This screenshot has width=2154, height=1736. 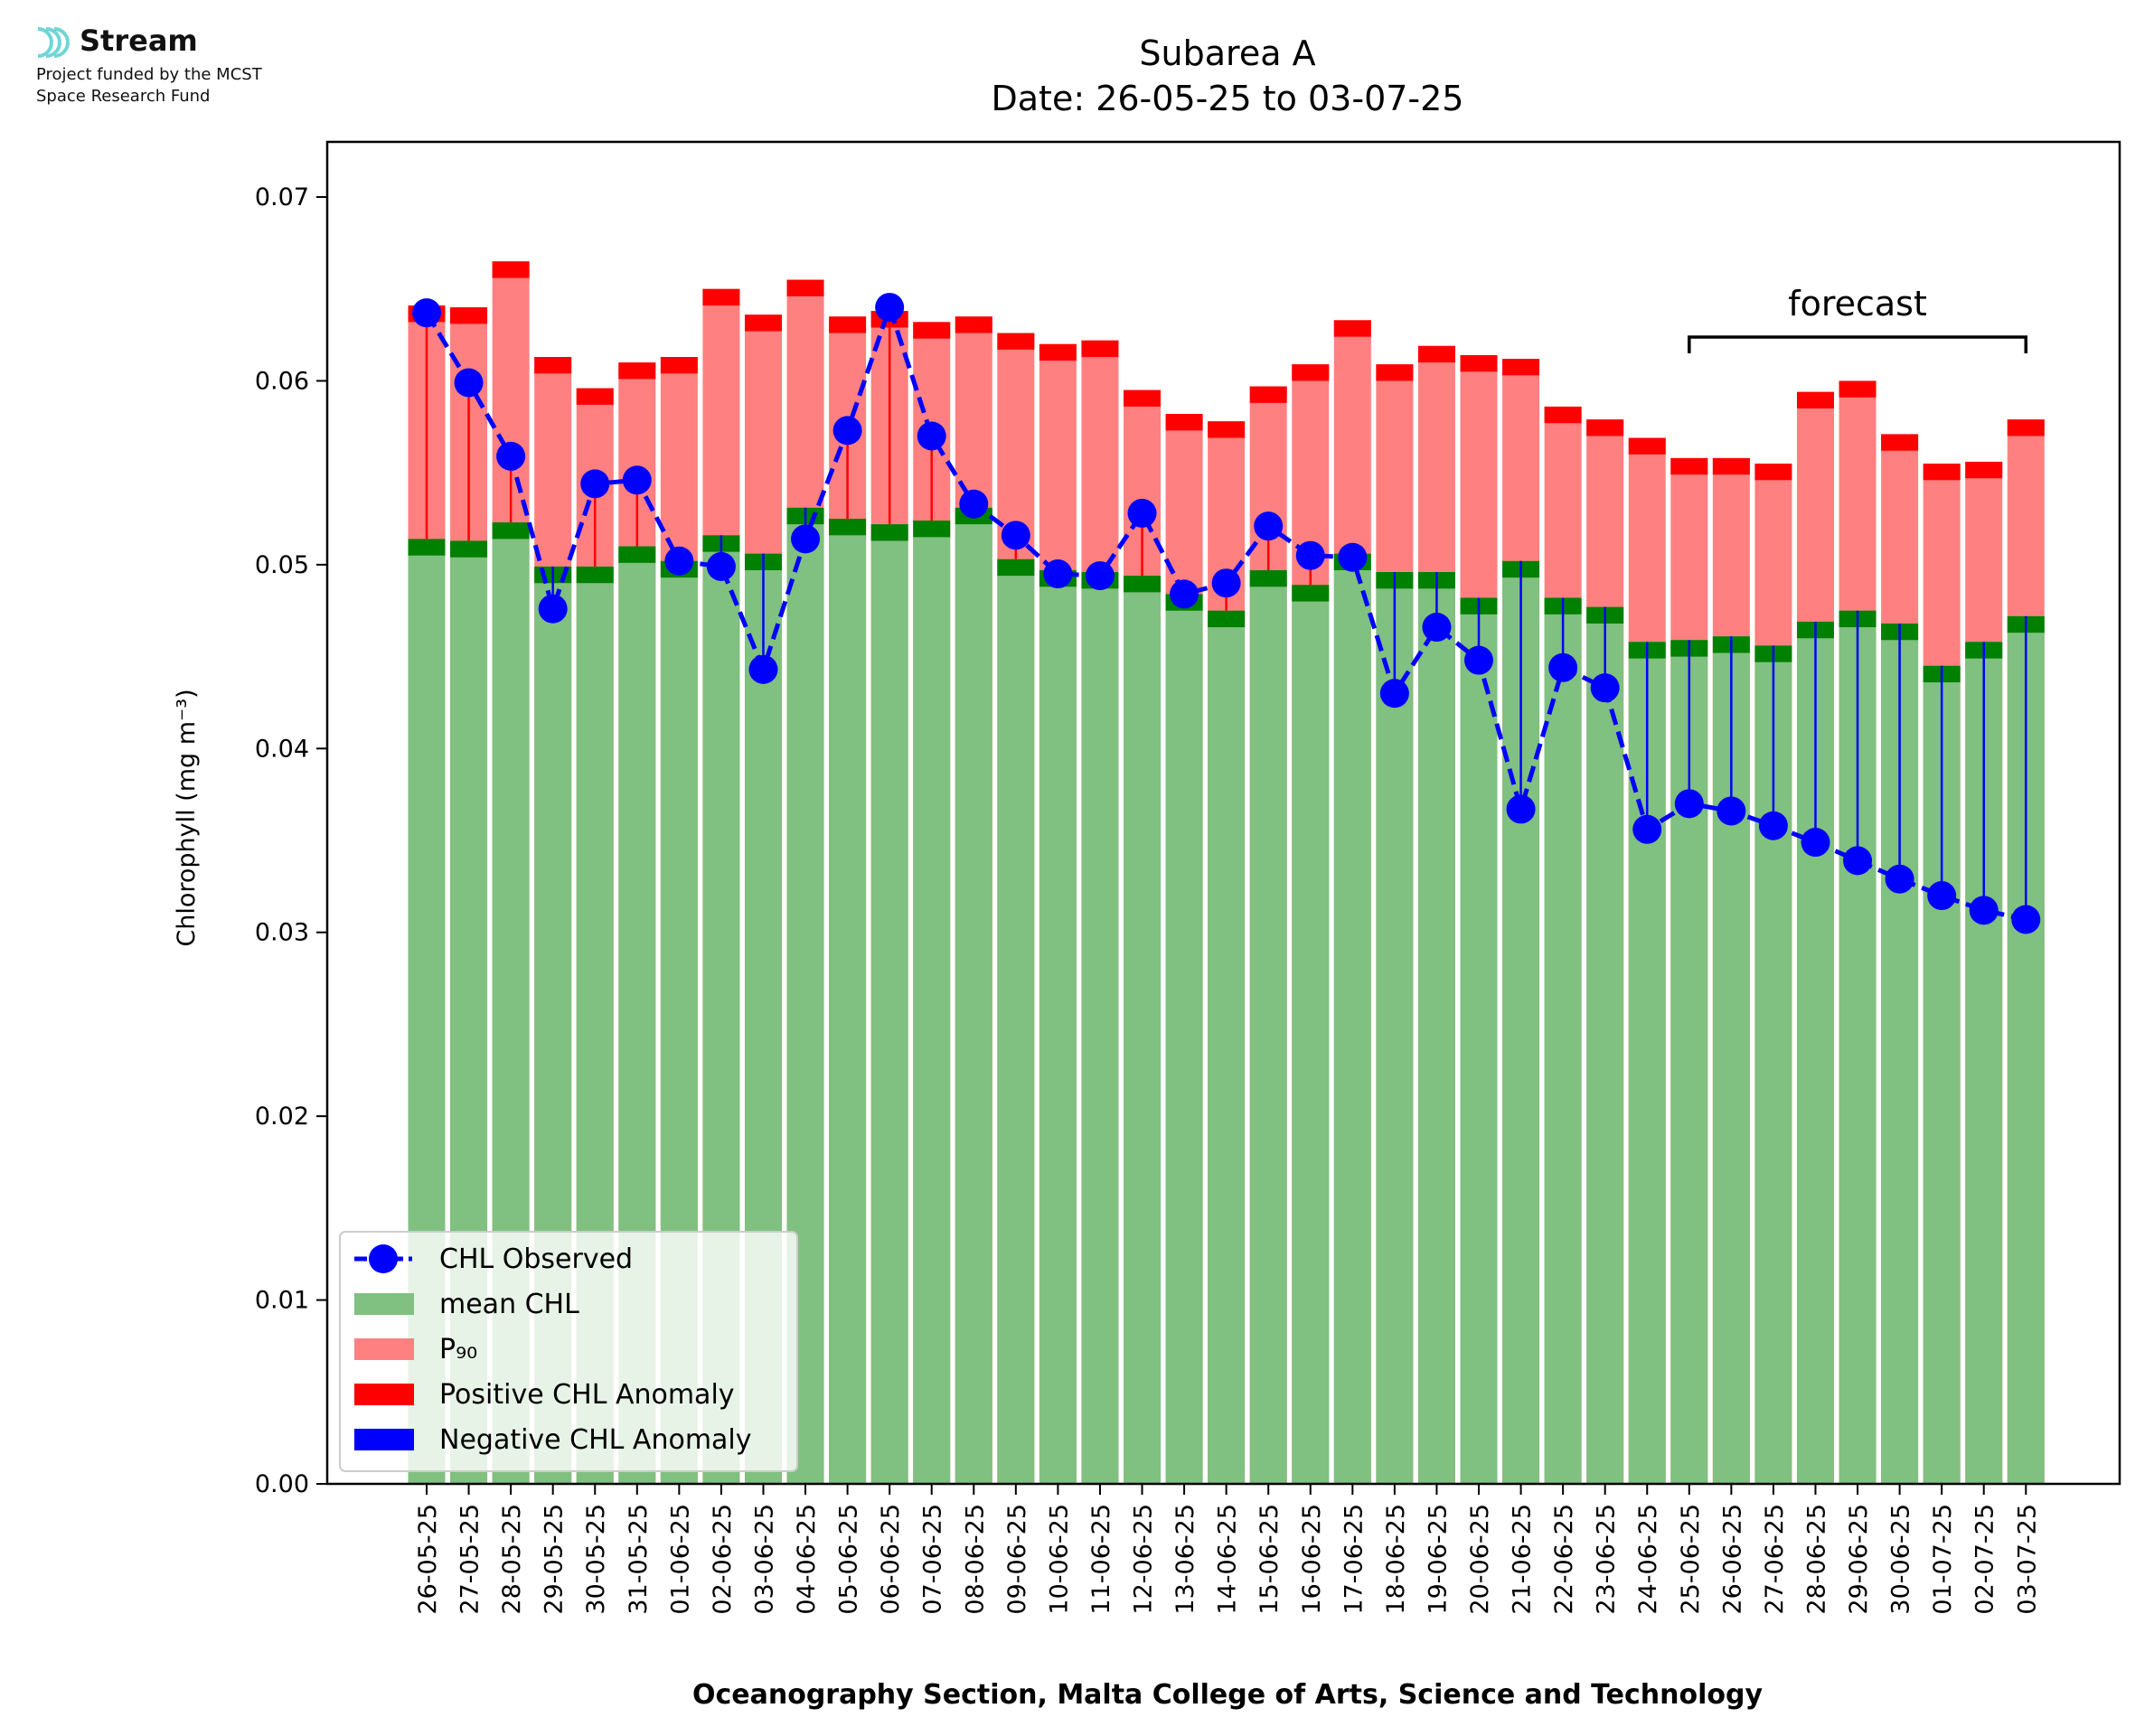 I want to click on logo-wordmark: Stream, so click(x=139, y=40).